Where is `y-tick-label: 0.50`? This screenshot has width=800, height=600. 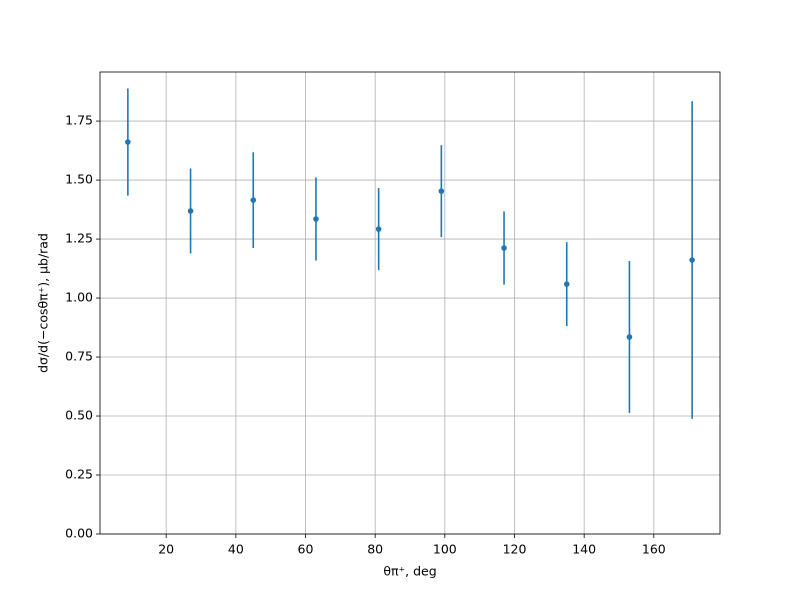 y-tick-label: 0.50 is located at coordinates (79, 415).